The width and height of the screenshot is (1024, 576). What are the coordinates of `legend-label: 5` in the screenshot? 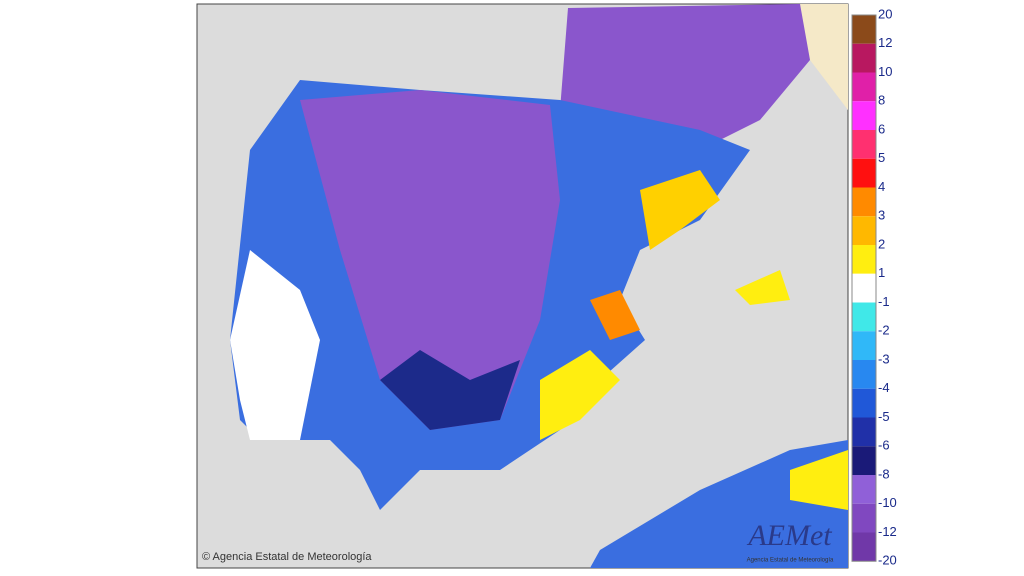 It's located at (881, 157).